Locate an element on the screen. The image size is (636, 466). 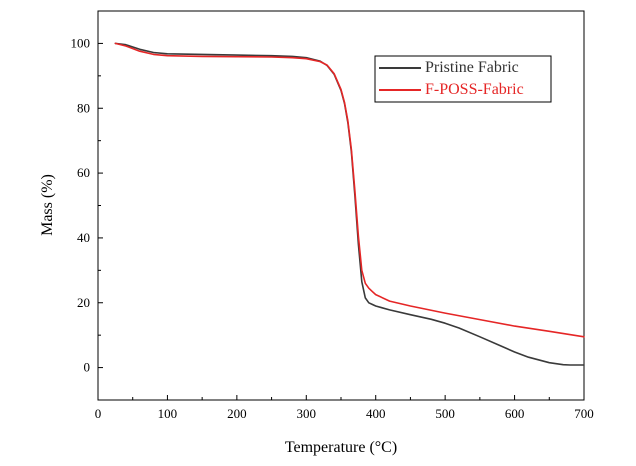
x-tick-label: 0 is located at coordinates (98, 413).